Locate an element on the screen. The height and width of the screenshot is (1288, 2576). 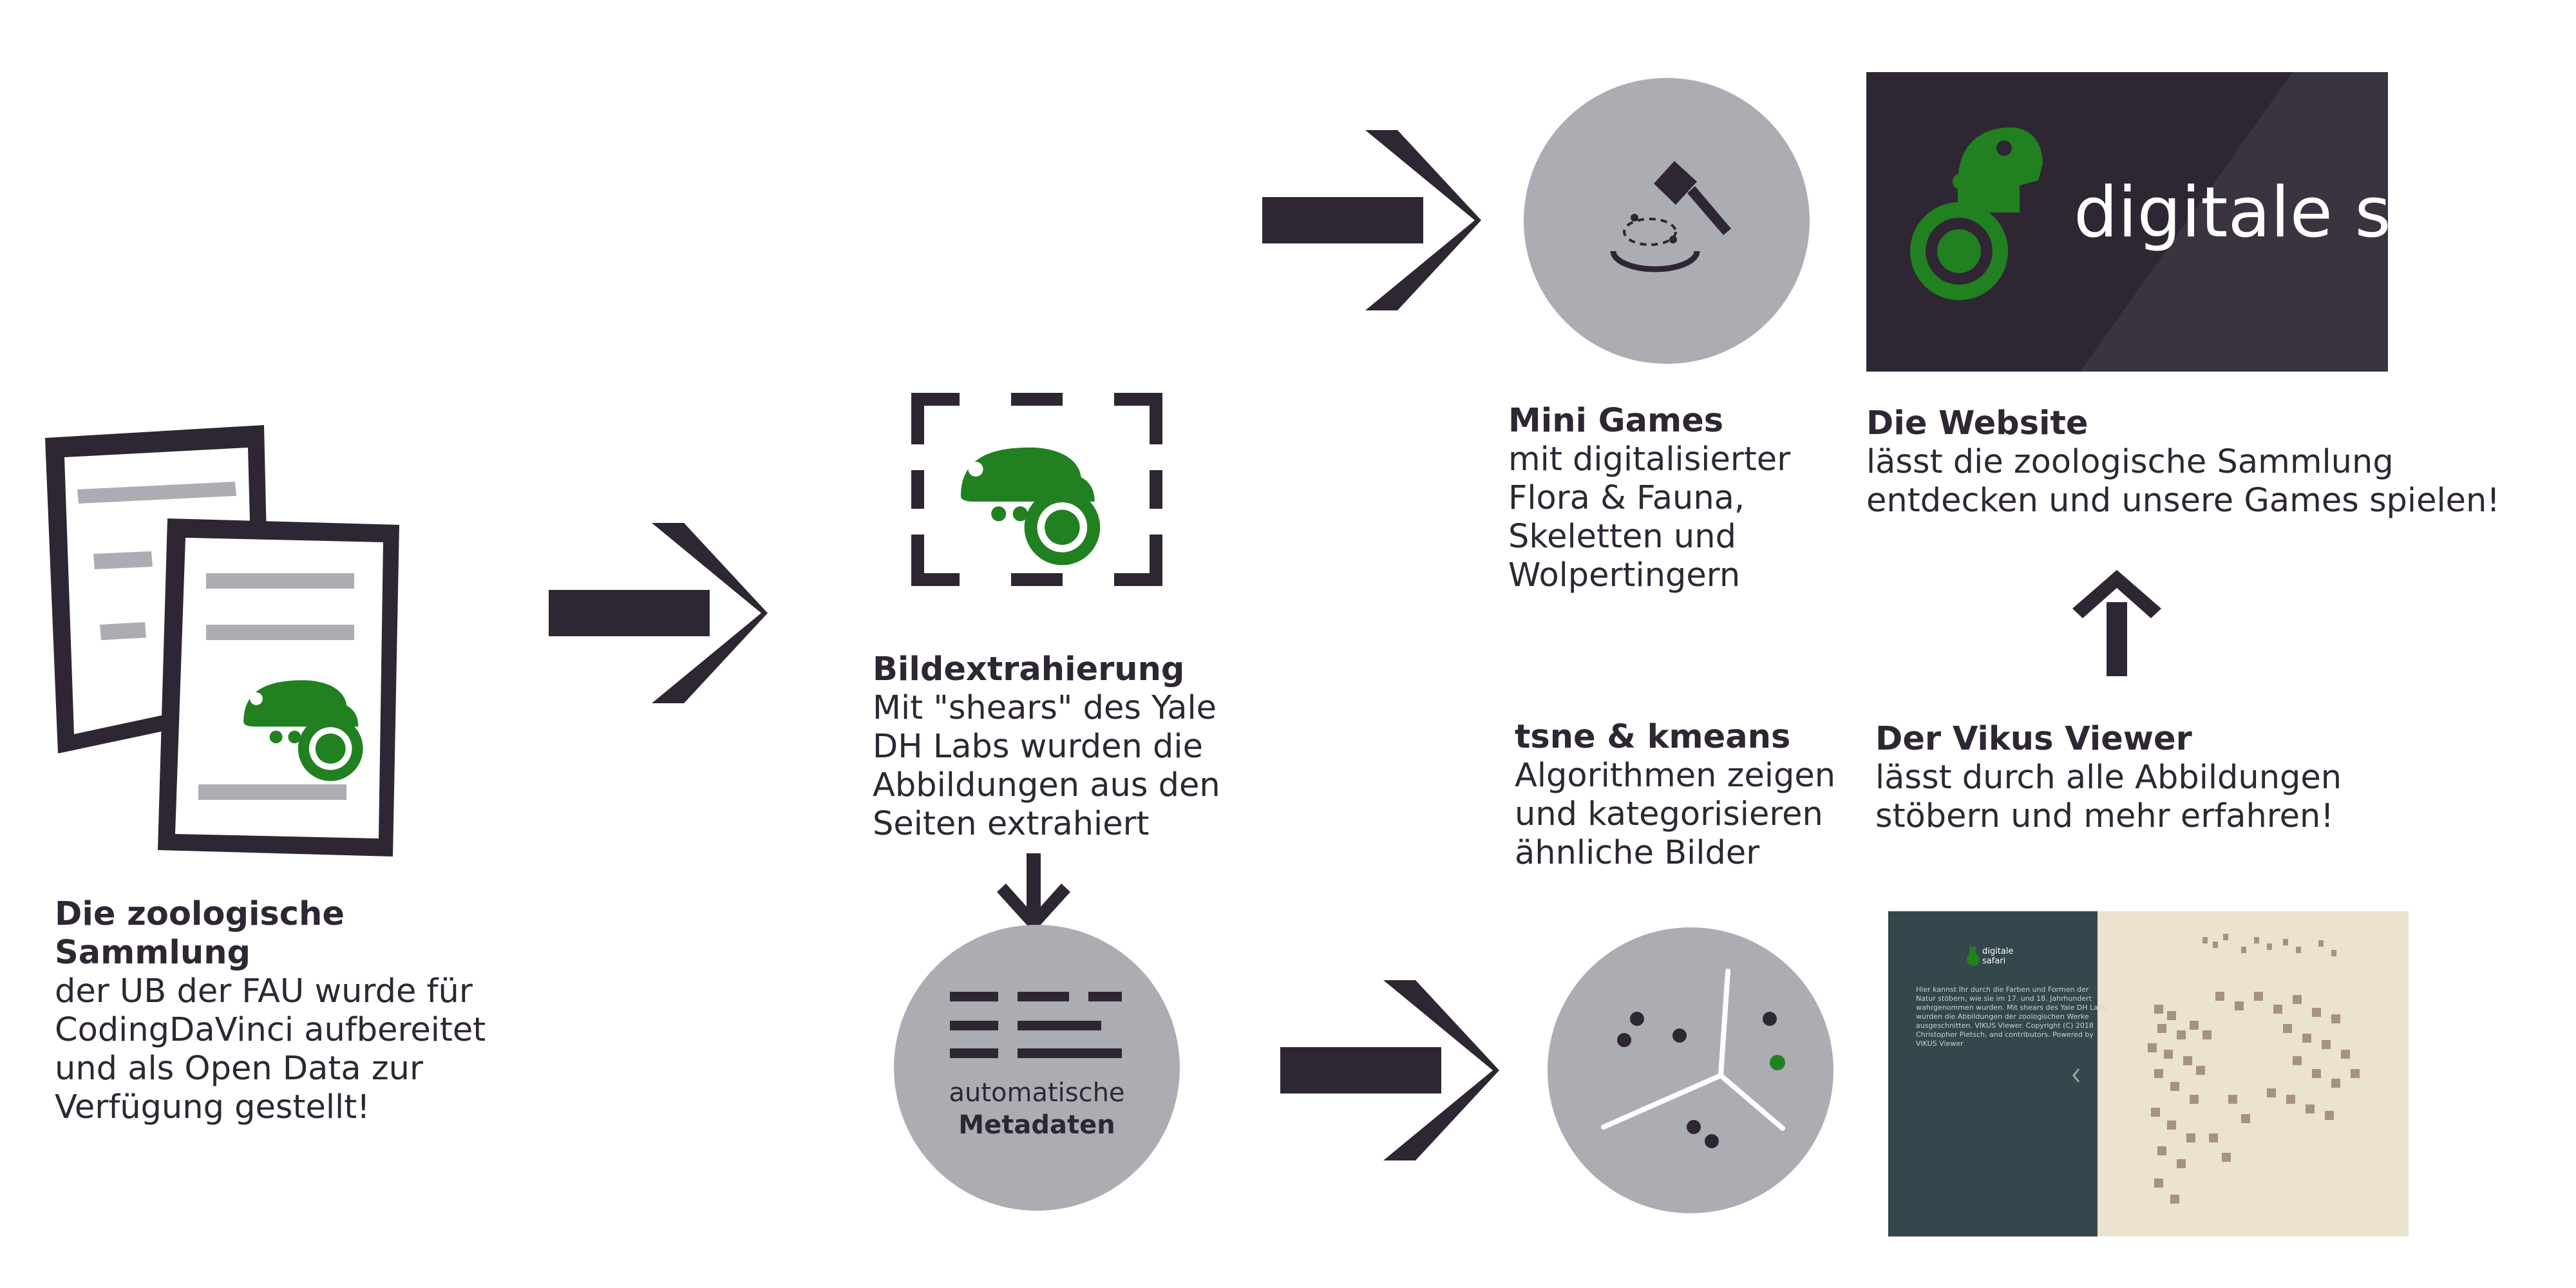
arrow-to-website-icon is located at coordinates (2116, 623).